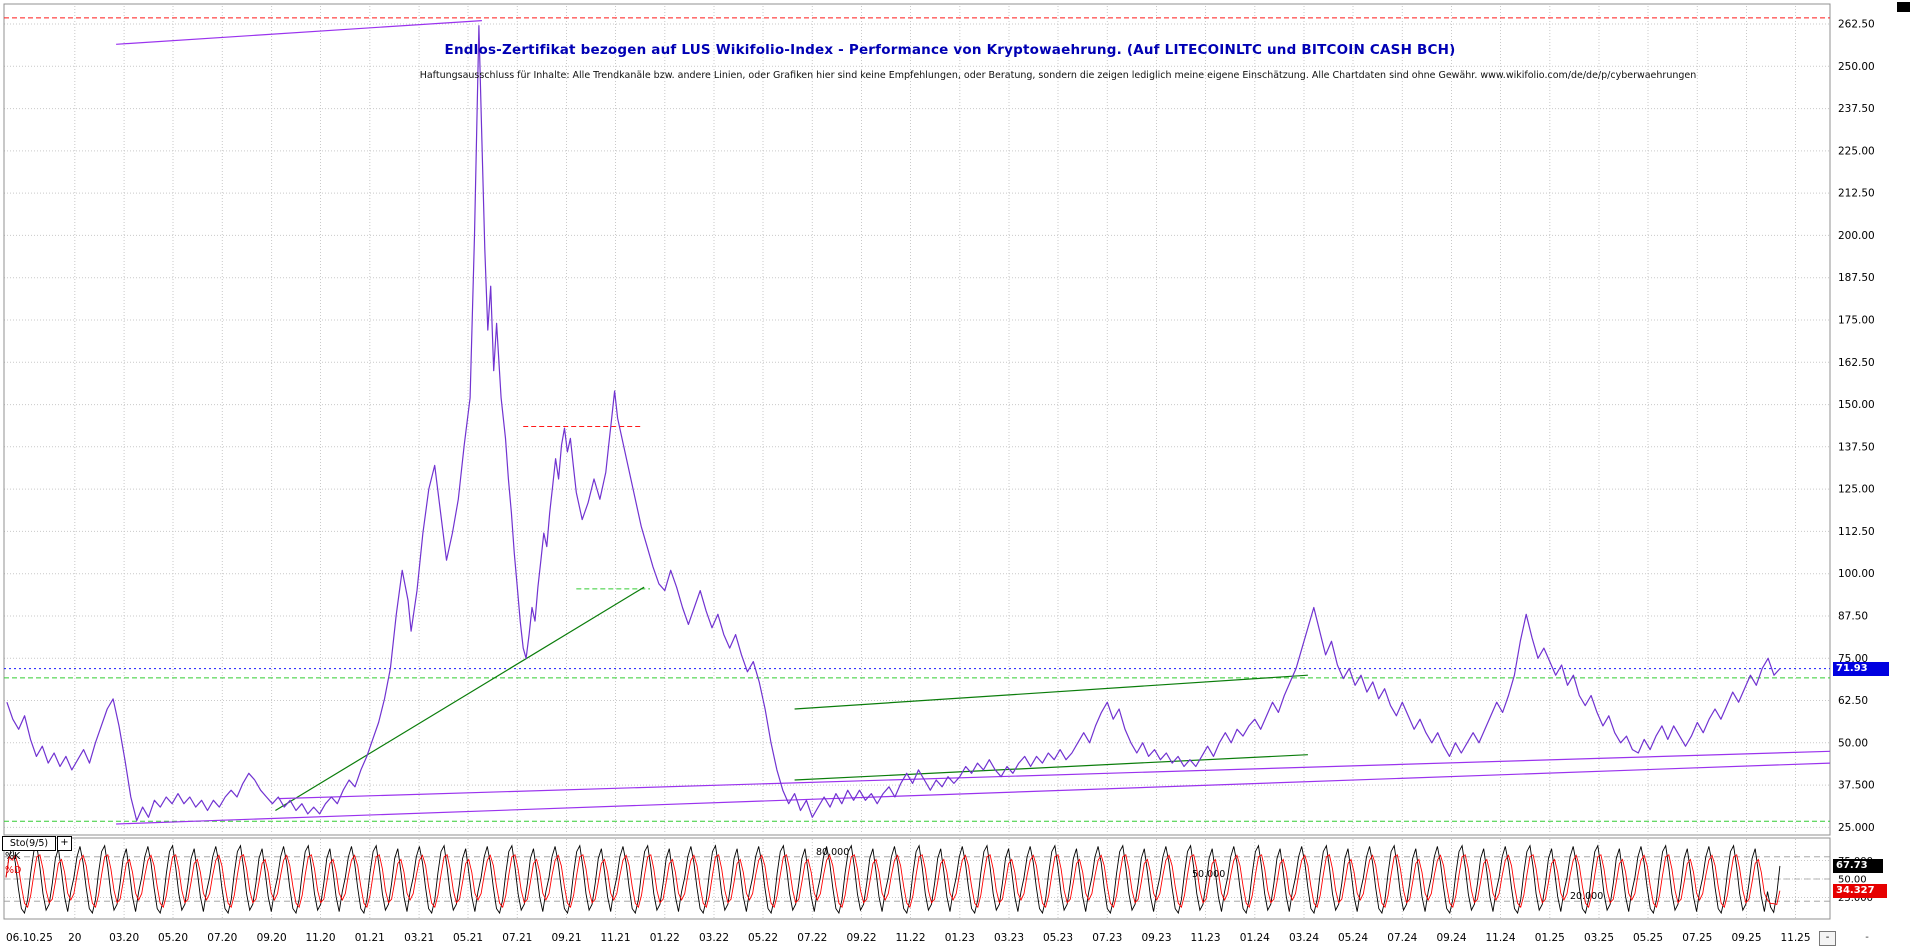 This screenshot has width=1916, height=948. Describe the element at coordinates (13, 870) in the screenshot. I see `stochastic-d-label: %D` at that location.